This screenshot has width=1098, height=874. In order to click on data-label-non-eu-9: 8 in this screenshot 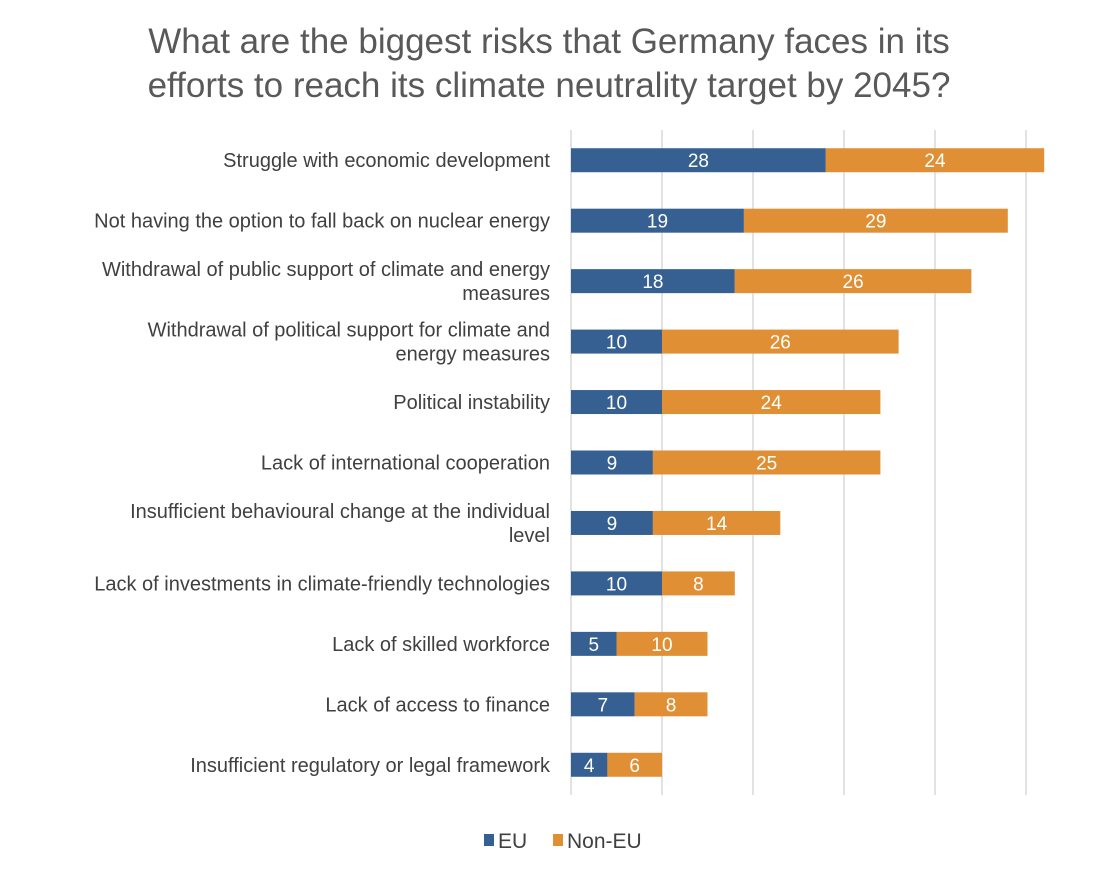, I will do `click(671, 705)`.